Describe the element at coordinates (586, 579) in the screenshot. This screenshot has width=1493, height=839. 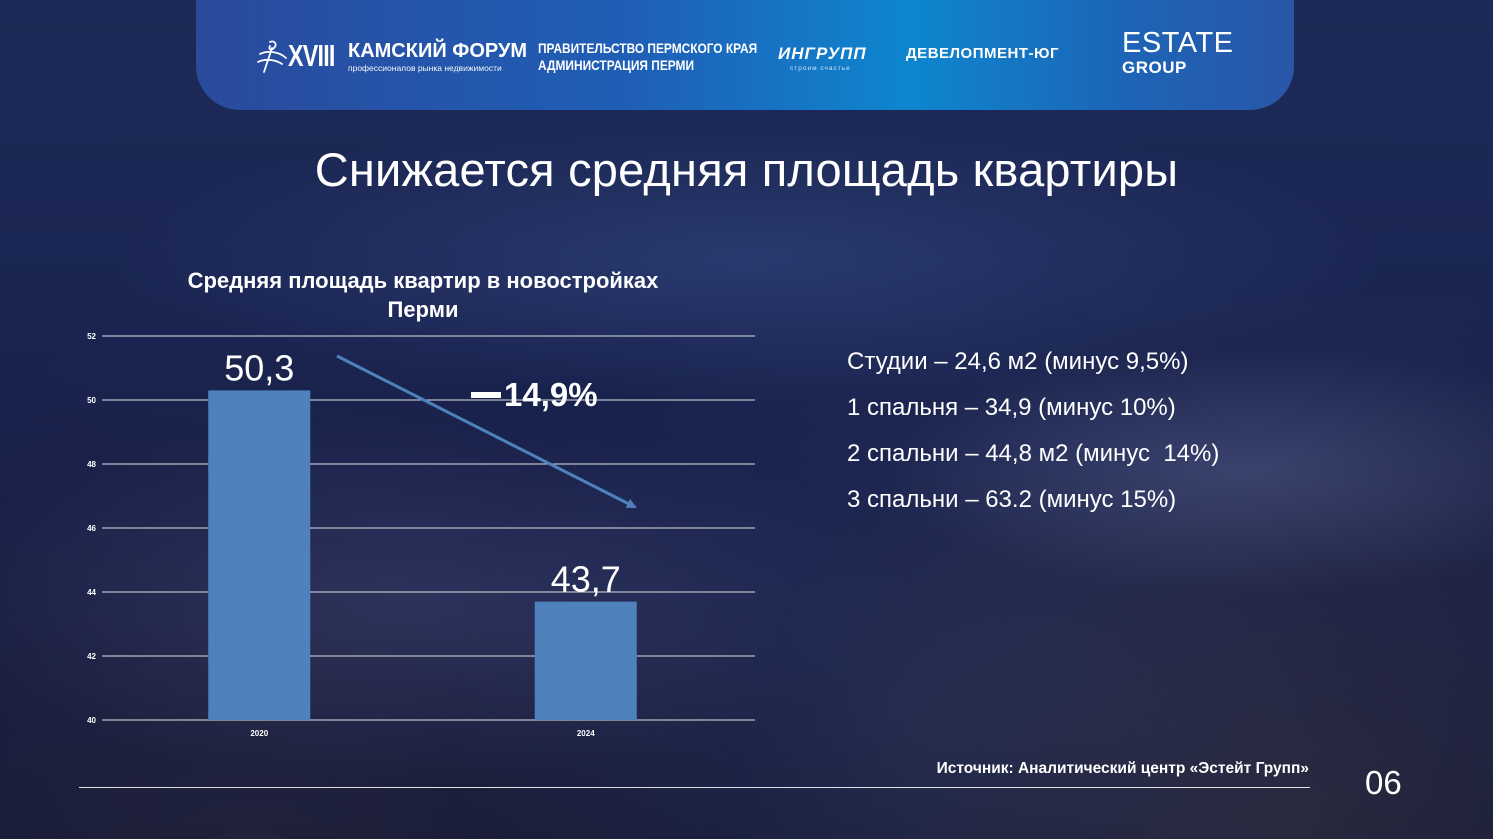
I see `data-label-2024: 43,7` at that location.